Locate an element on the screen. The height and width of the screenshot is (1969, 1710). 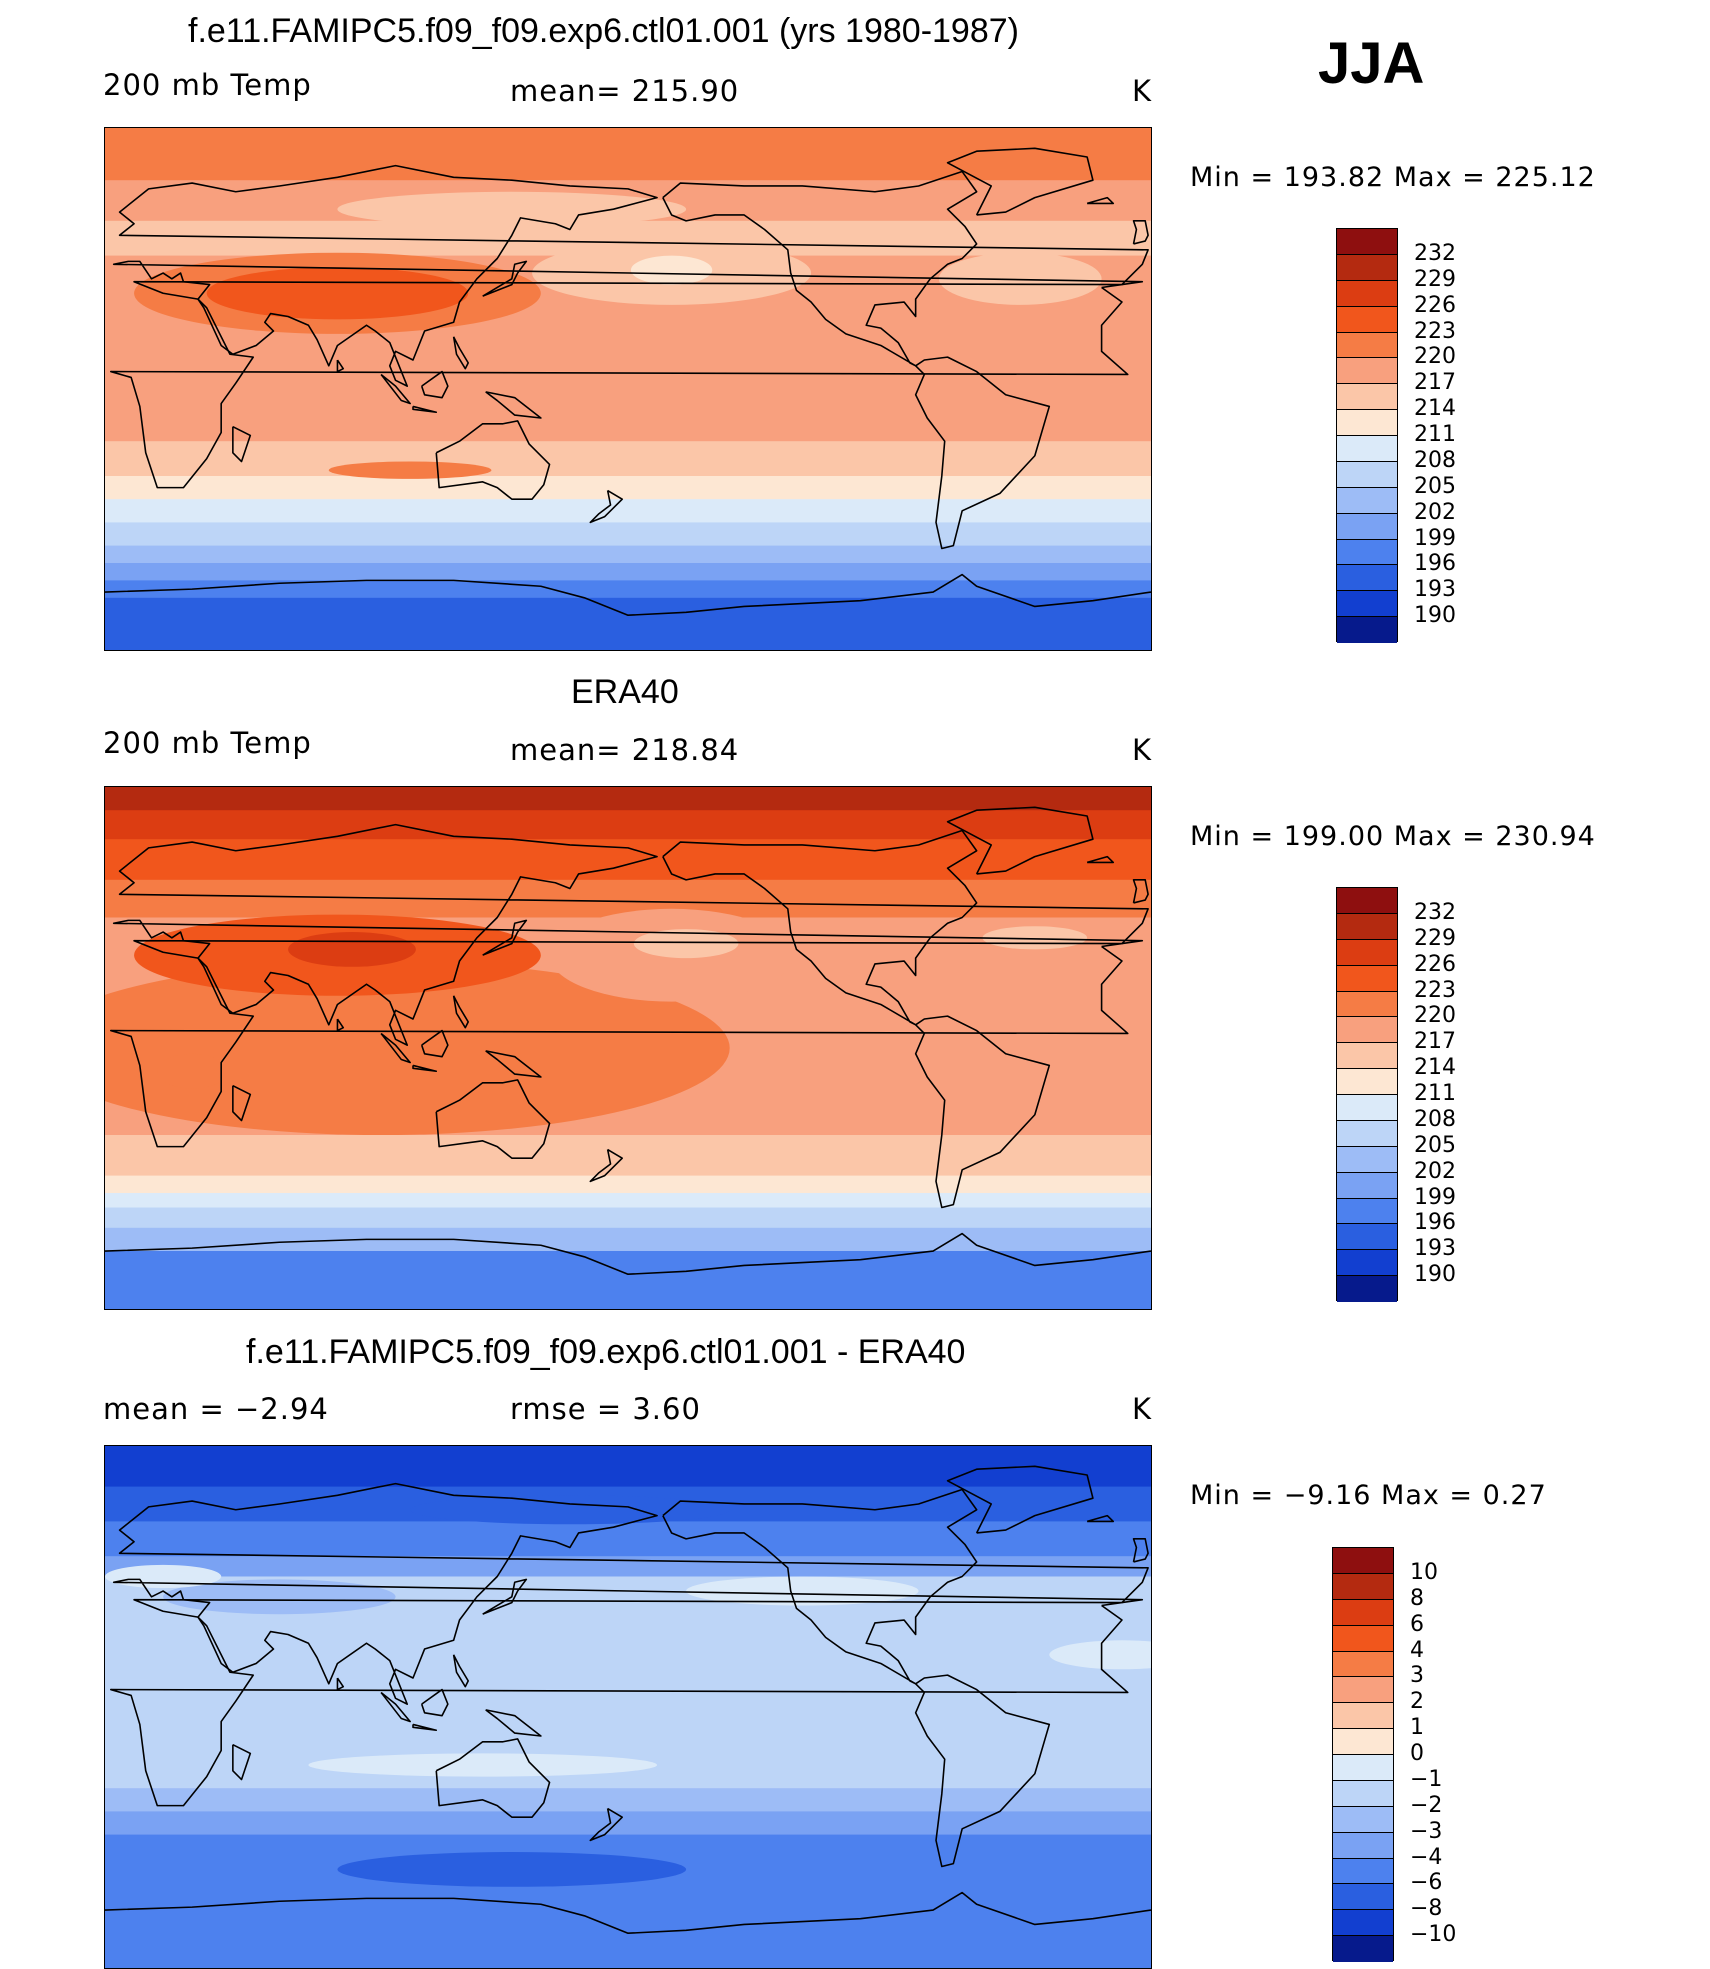
colorbar-label: 214 is located at coordinates (1435, 409).